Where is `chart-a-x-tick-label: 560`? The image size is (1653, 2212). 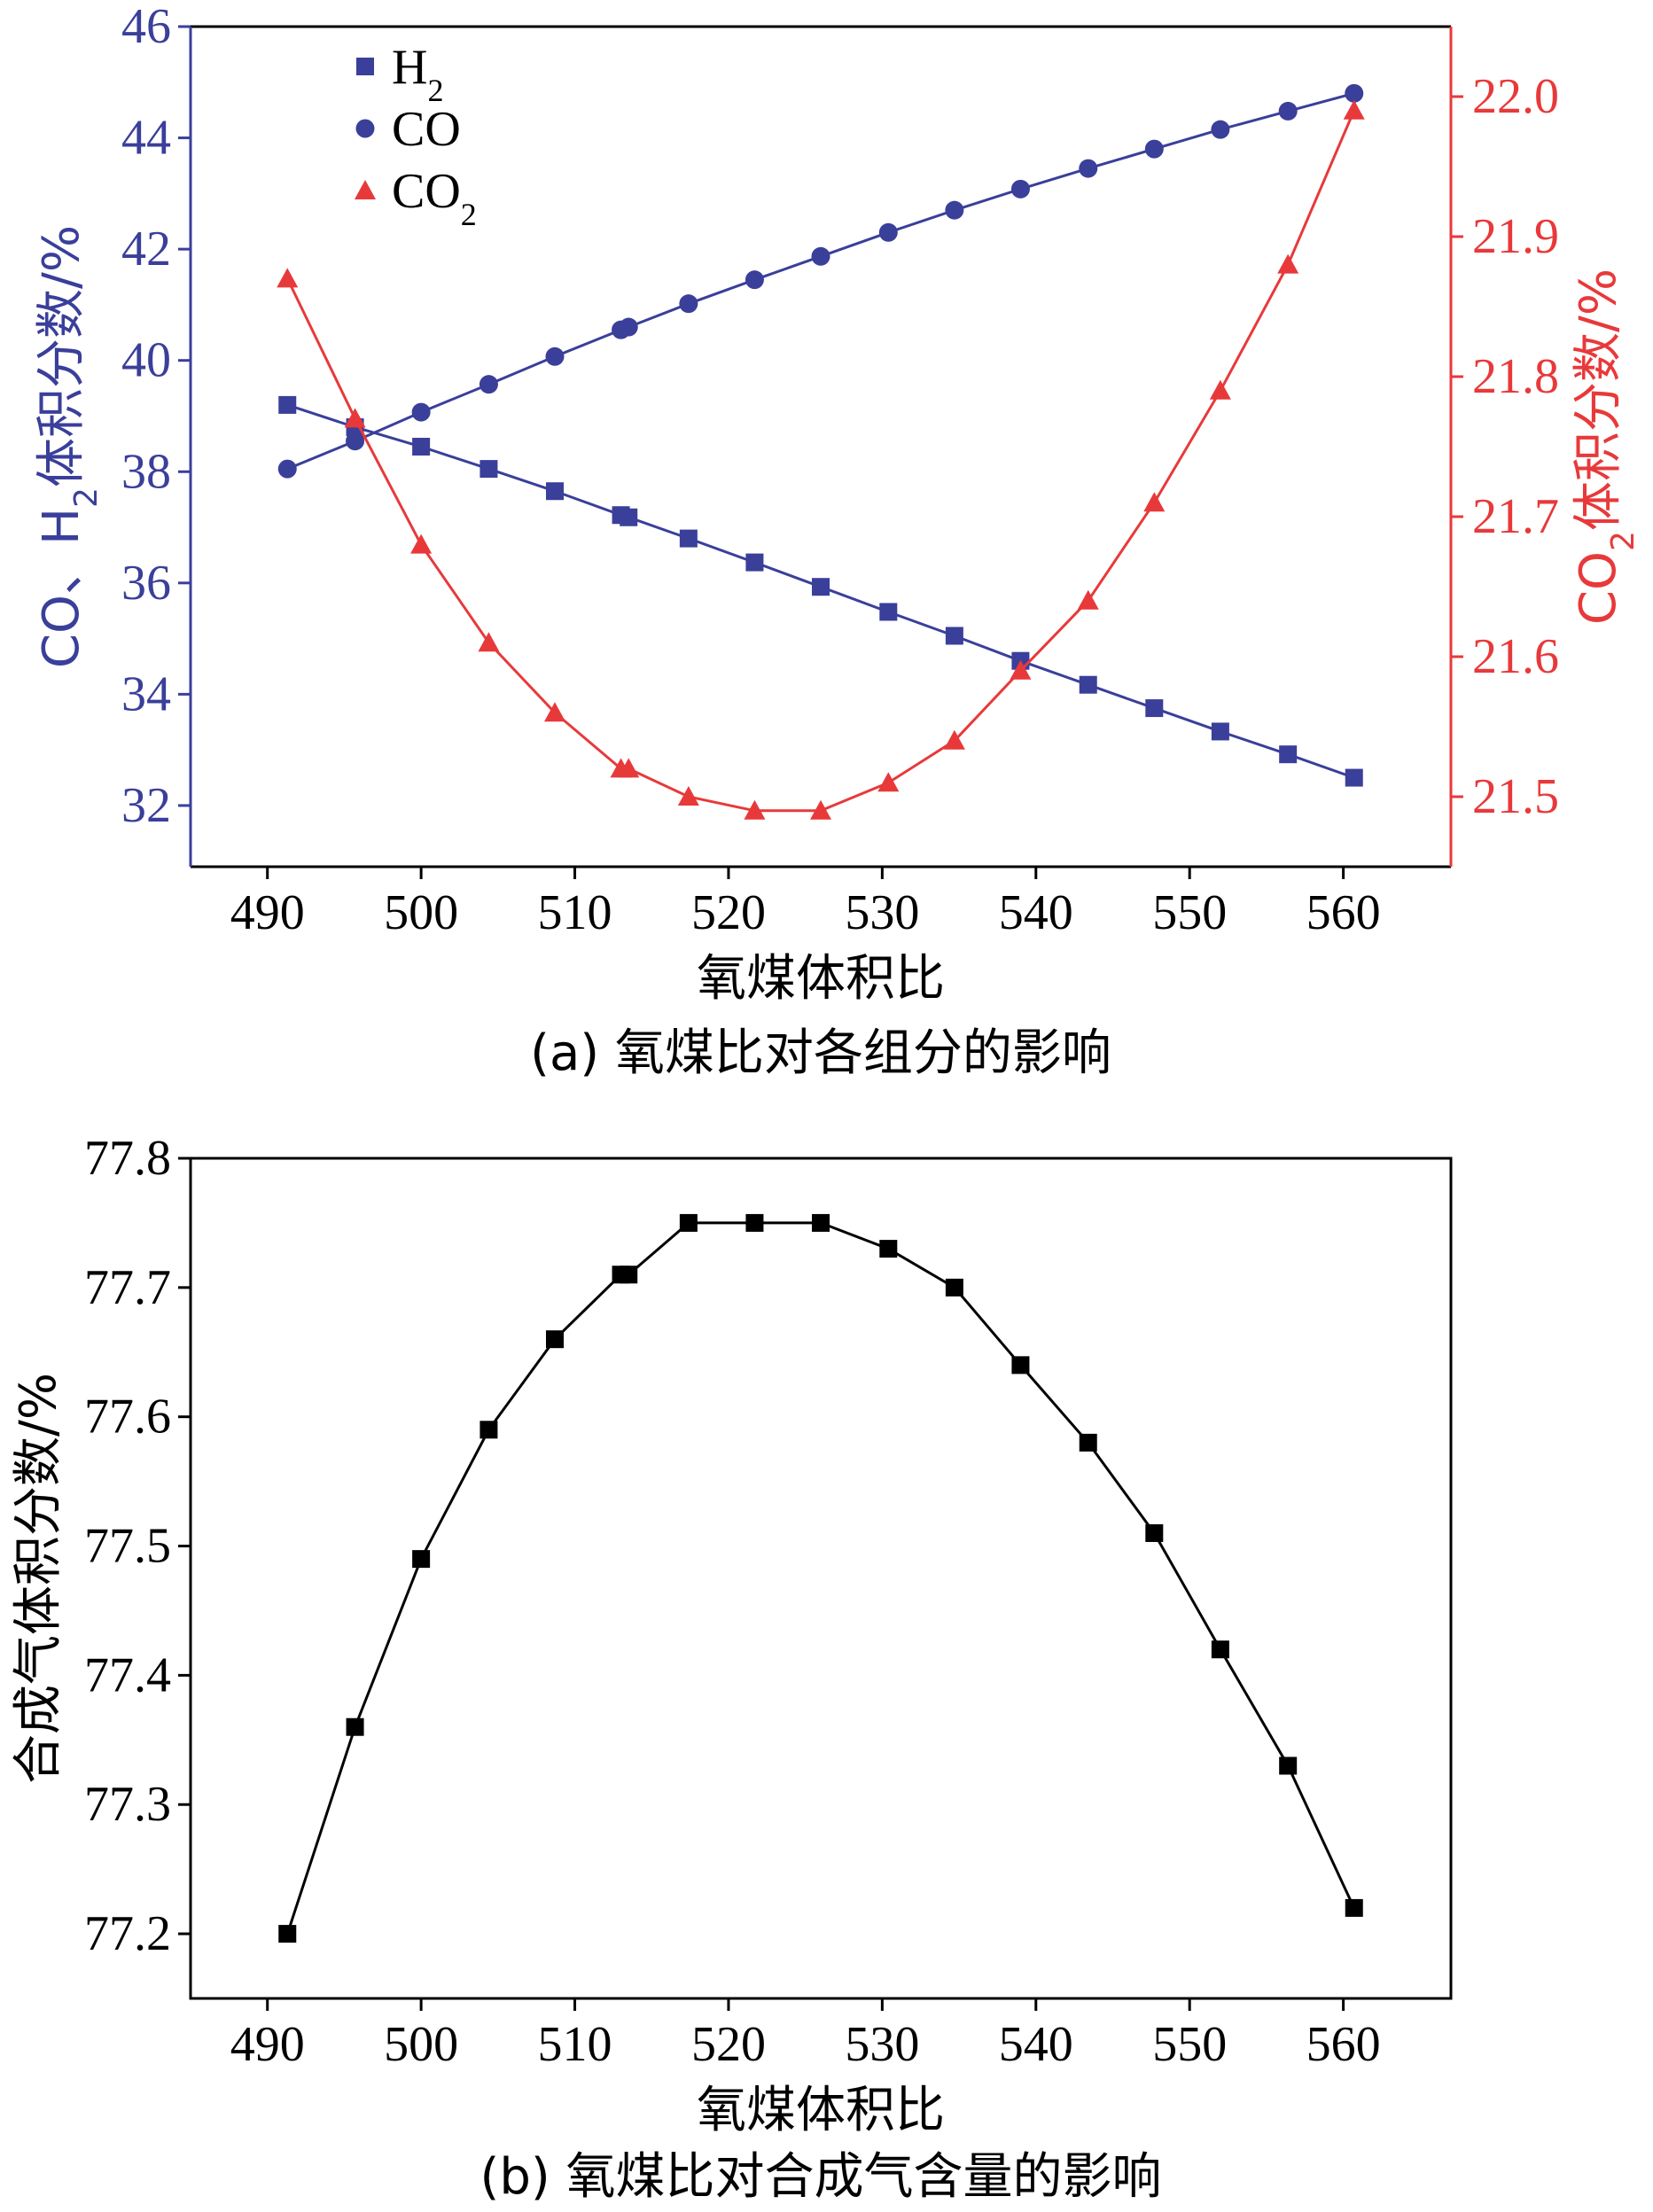
chart-a-x-tick-label: 560 is located at coordinates (1343, 912).